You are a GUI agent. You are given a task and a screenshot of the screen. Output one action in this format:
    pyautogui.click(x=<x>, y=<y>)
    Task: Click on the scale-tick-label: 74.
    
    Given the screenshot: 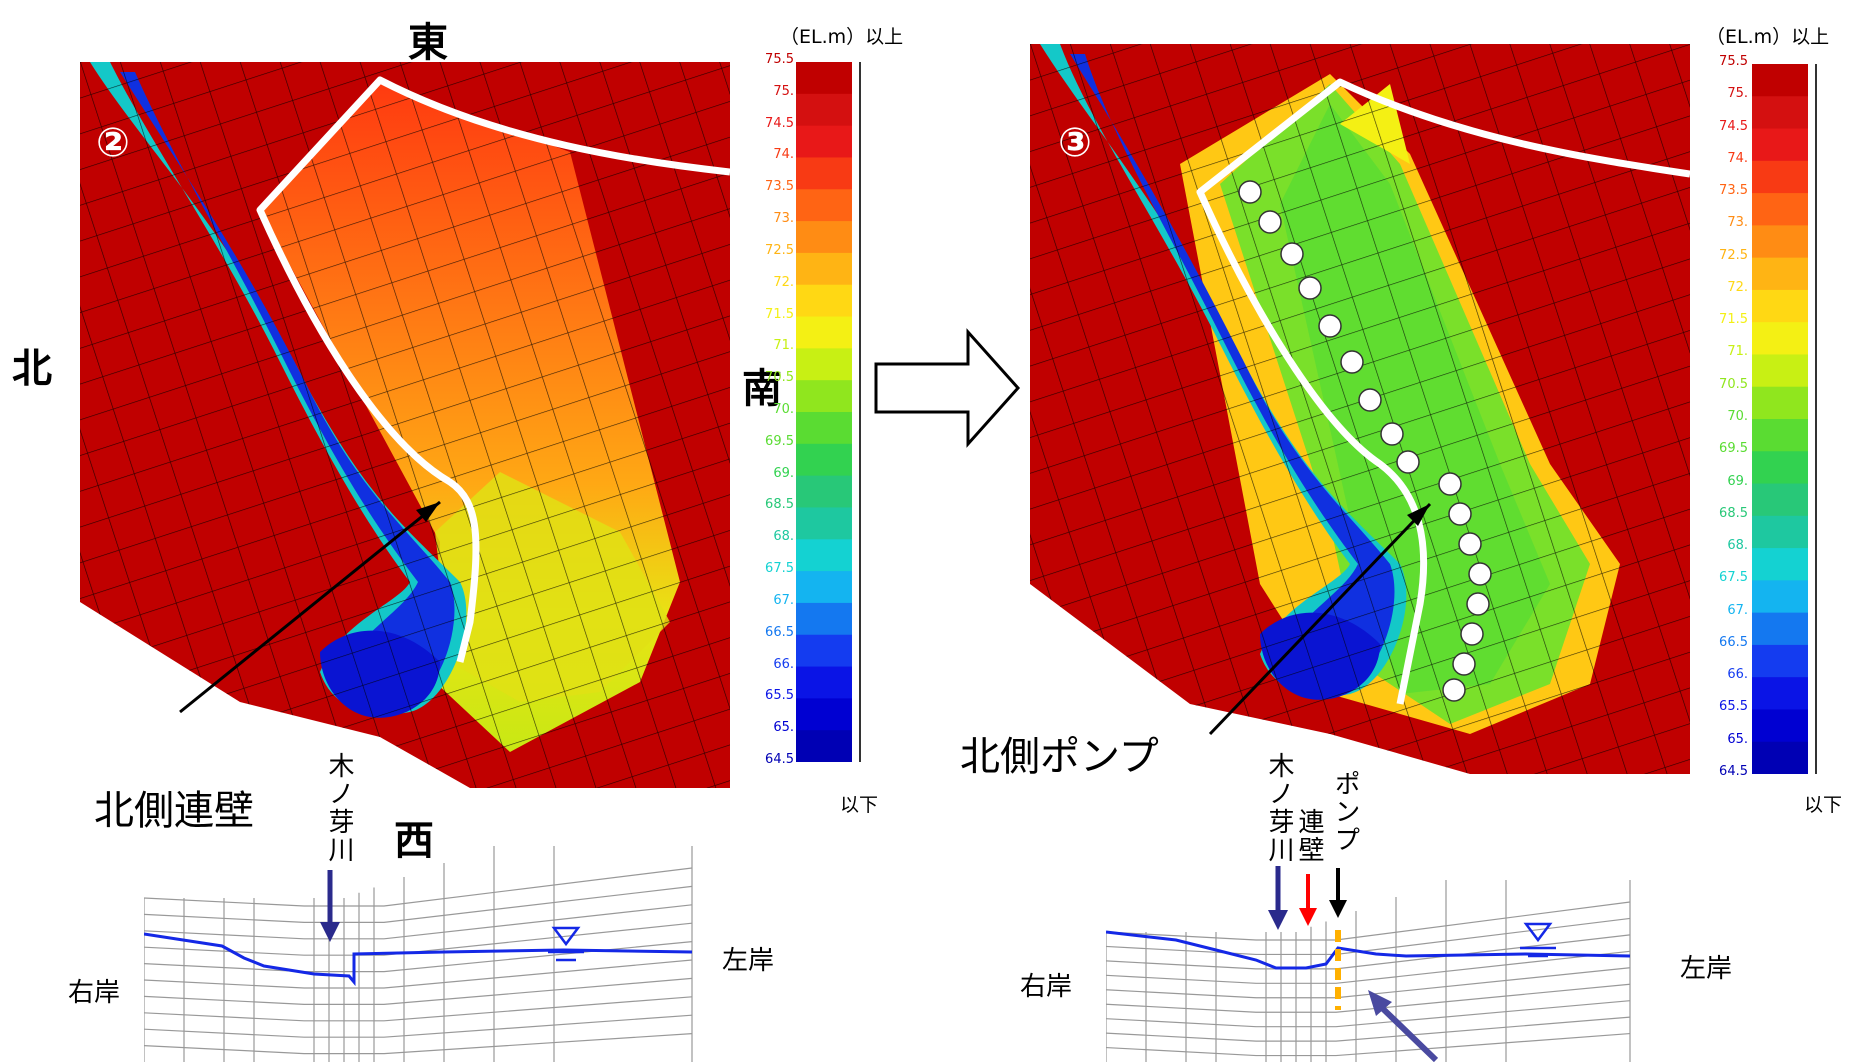 What is the action you would take?
    pyautogui.click(x=783, y=155)
    